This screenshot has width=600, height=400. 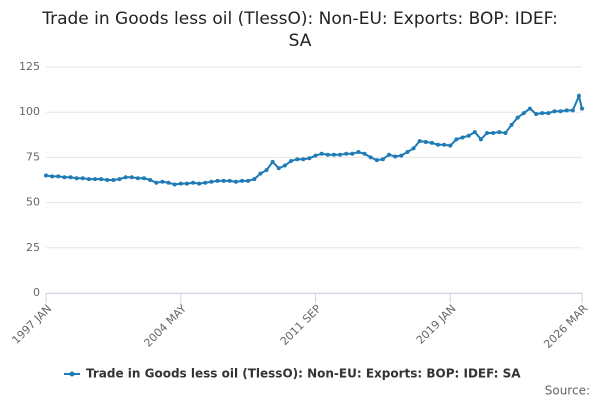 I want to click on x-tick-label: 2011 SEP, so click(x=301, y=325).